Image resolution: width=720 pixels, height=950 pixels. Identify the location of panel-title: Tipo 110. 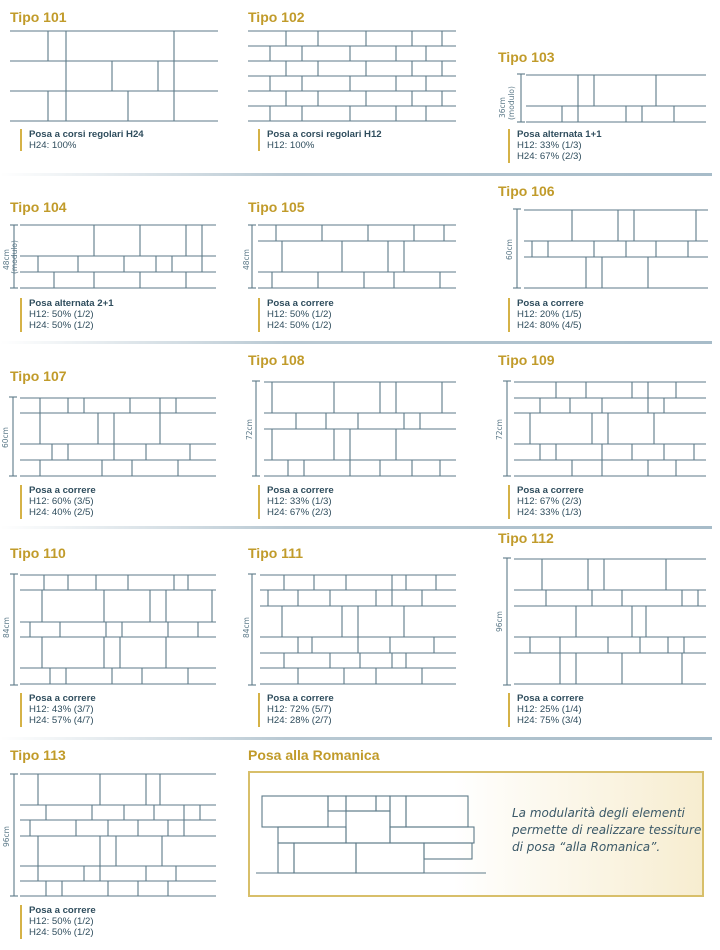
(38, 553).